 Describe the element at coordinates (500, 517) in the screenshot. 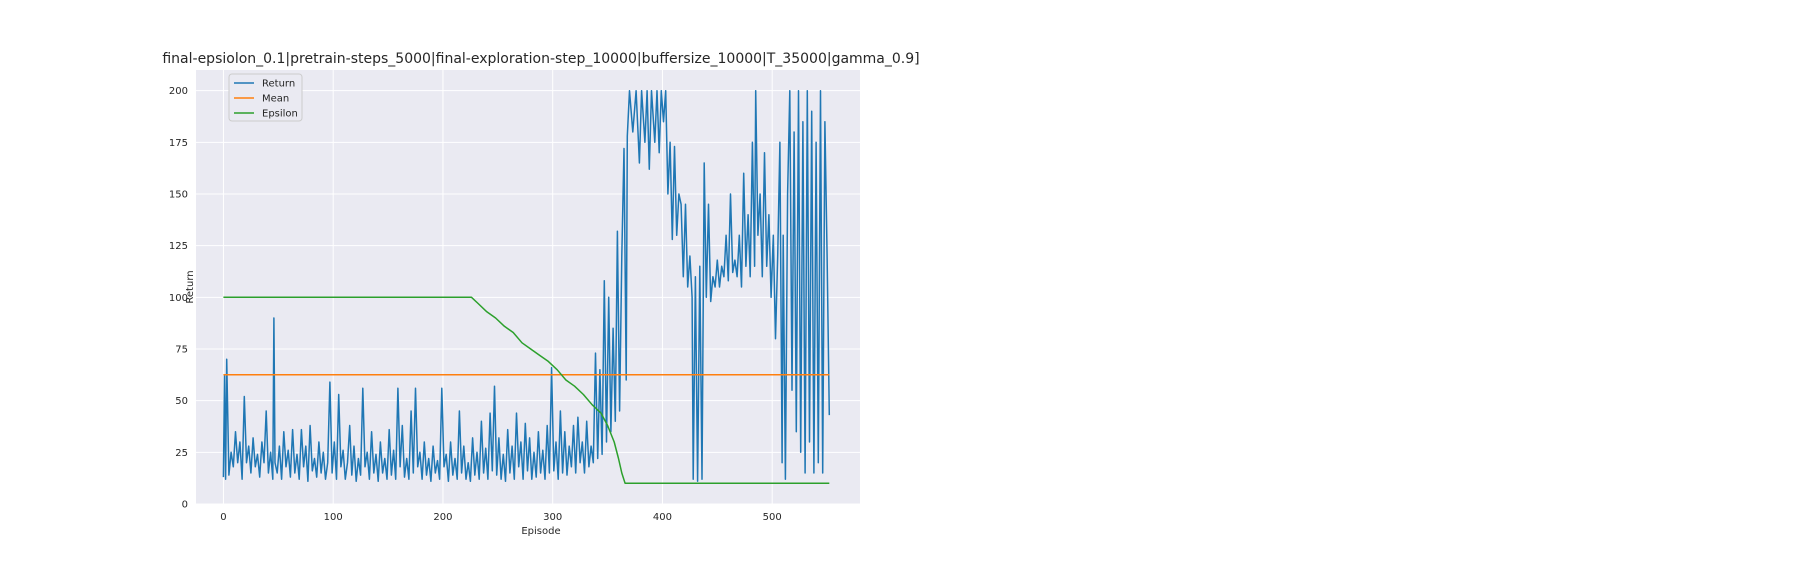

I see `x-axis-ticks: 0 100 200 300 400 500` at that location.